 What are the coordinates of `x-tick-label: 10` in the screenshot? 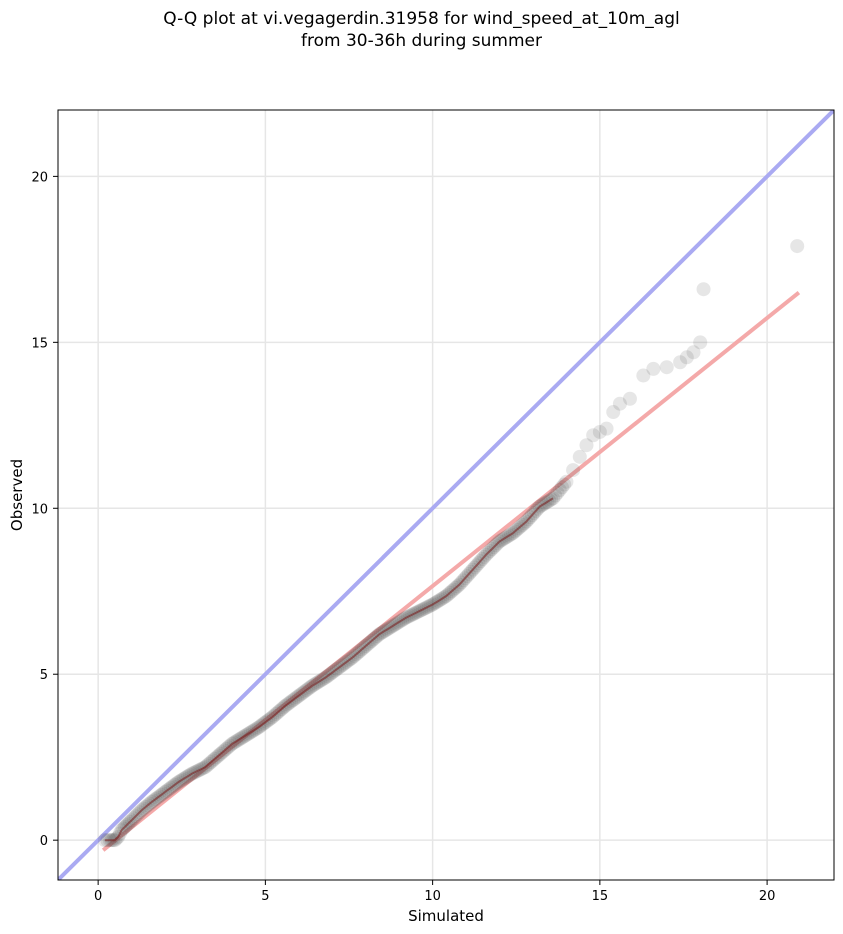 It's located at (432, 896).